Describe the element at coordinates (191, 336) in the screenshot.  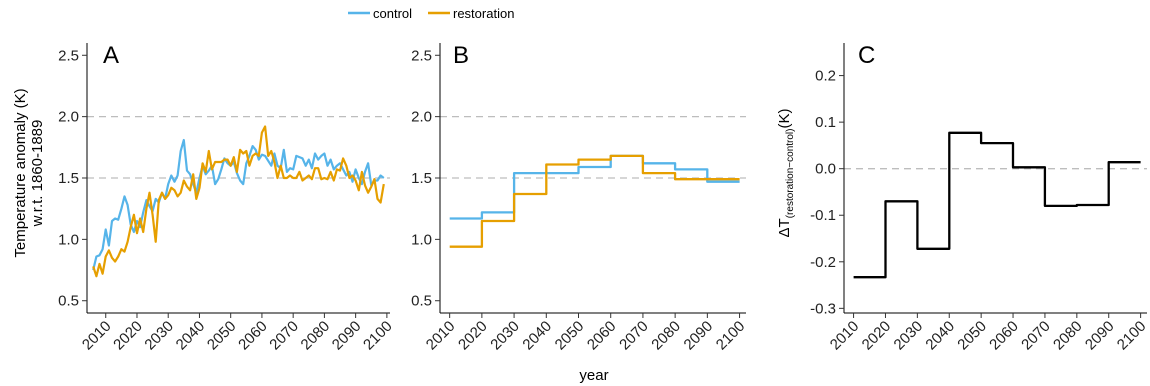
I see `x-tick-label-a-3: 2040` at that location.